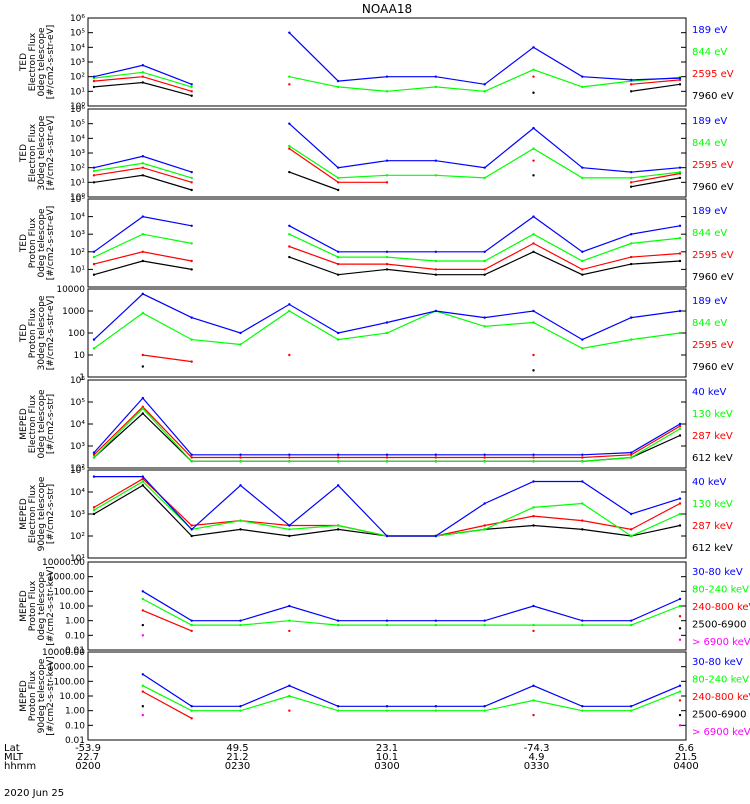  Describe the element at coordinates (712, 458) in the screenshot. I see `legend-entry: 612 keV` at that location.